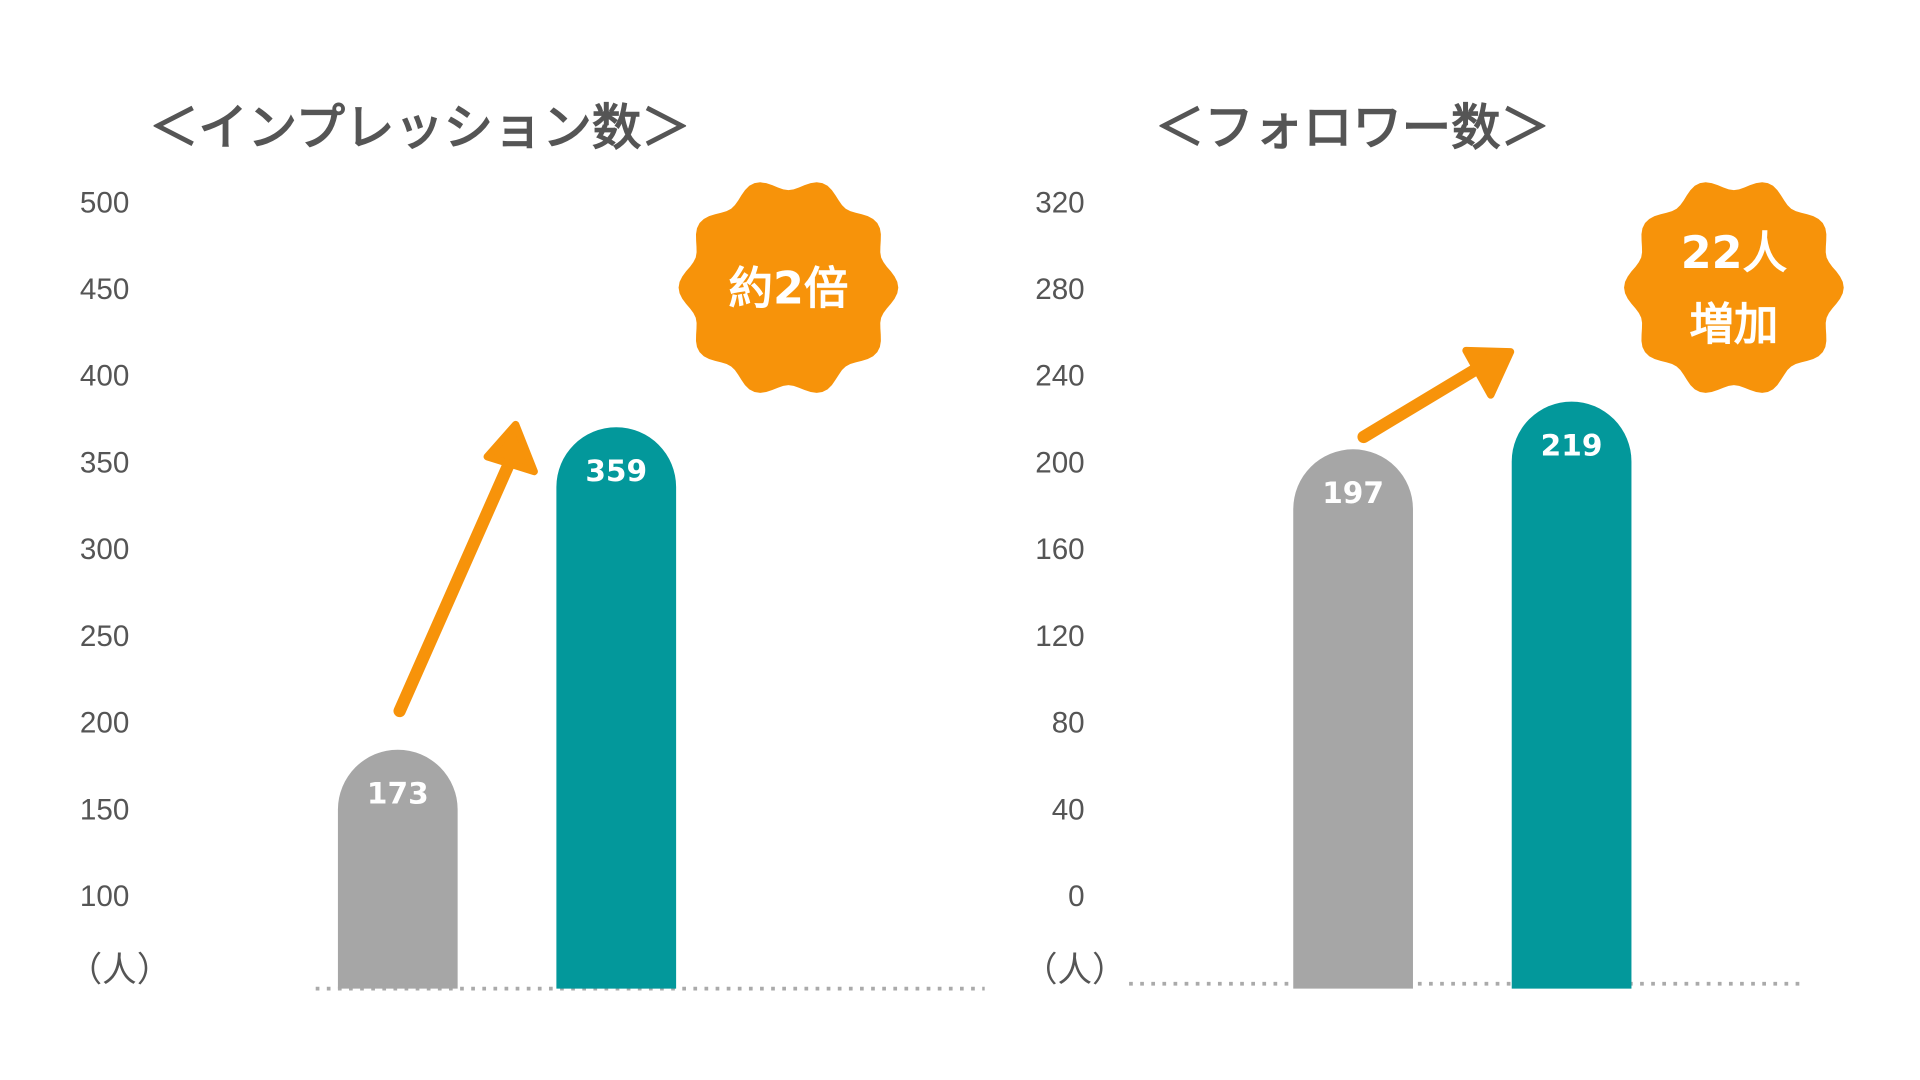 The height and width of the screenshot is (1080, 1920). What do you see at coordinates (1068, 809) in the screenshot?
I see `y-tick-label: 40` at bounding box center [1068, 809].